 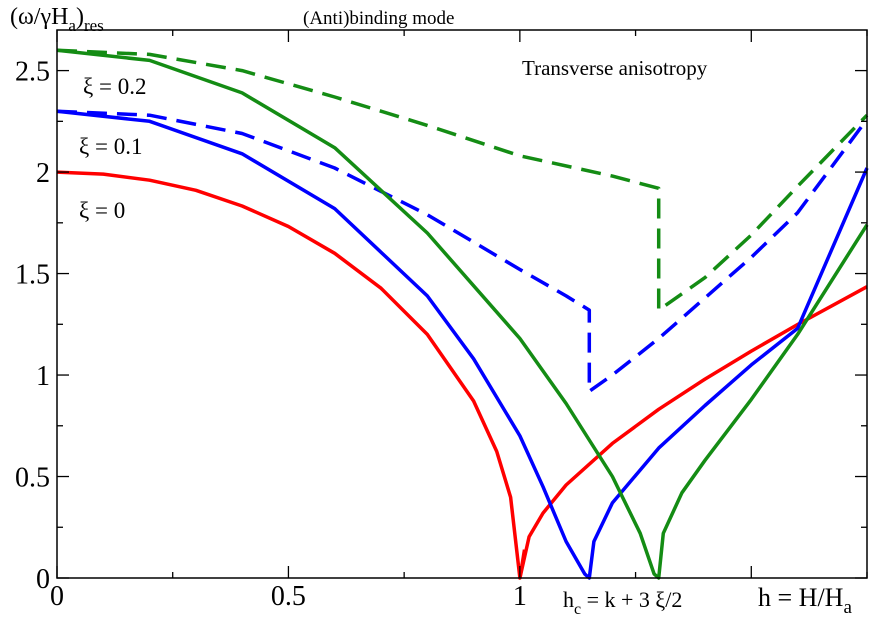 I want to click on y-tick-label: 2, so click(x=43, y=173).